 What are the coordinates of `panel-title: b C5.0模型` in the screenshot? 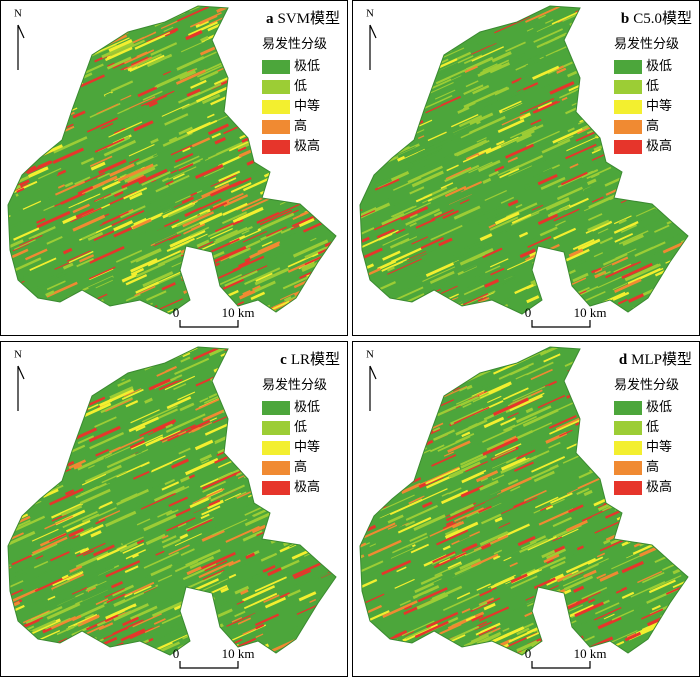 It's located at (656, 18).